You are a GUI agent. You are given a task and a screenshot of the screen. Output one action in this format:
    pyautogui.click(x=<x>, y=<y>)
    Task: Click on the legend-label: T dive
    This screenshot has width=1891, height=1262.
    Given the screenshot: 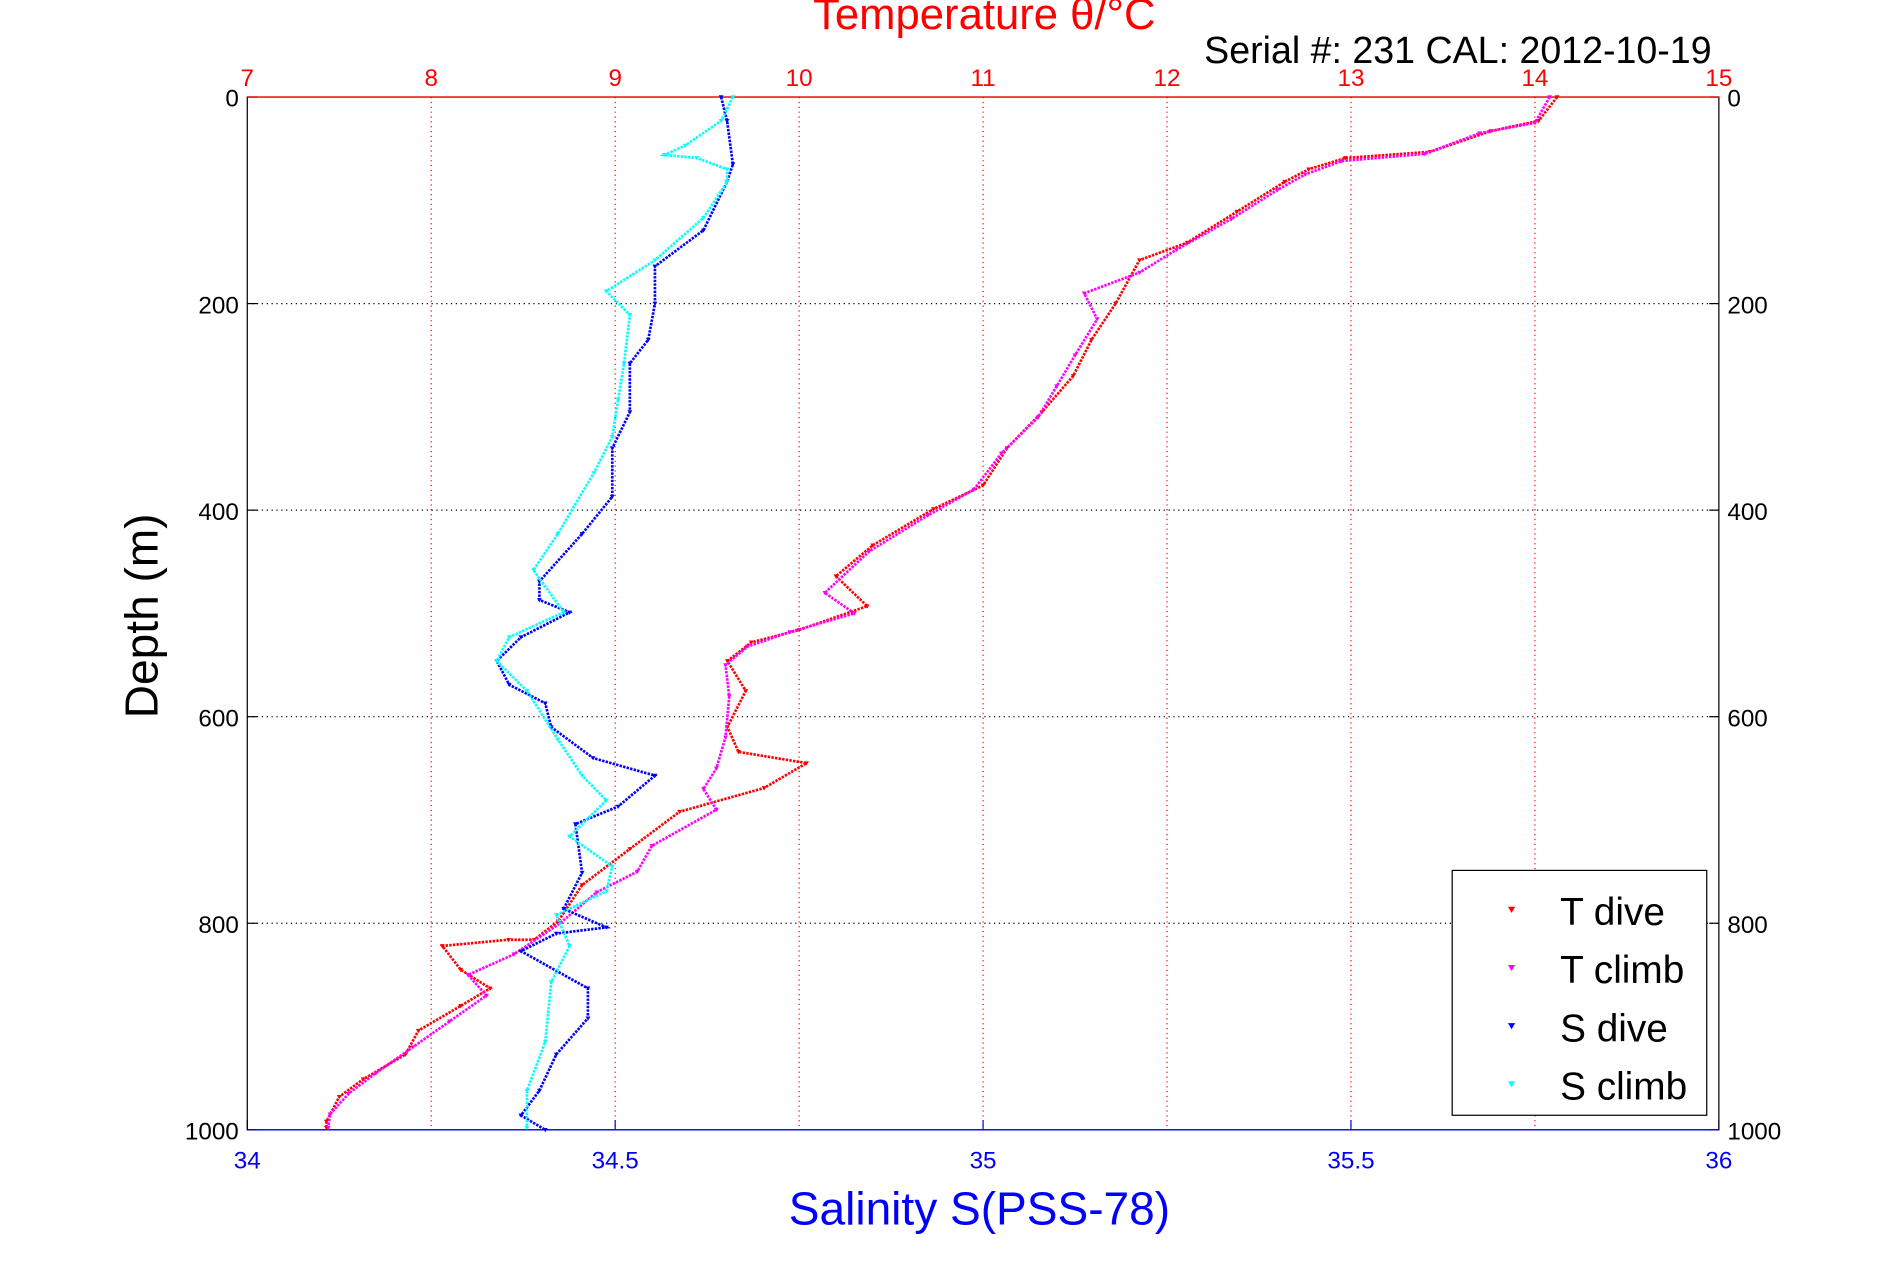 What is the action you would take?
    pyautogui.click(x=1612, y=912)
    